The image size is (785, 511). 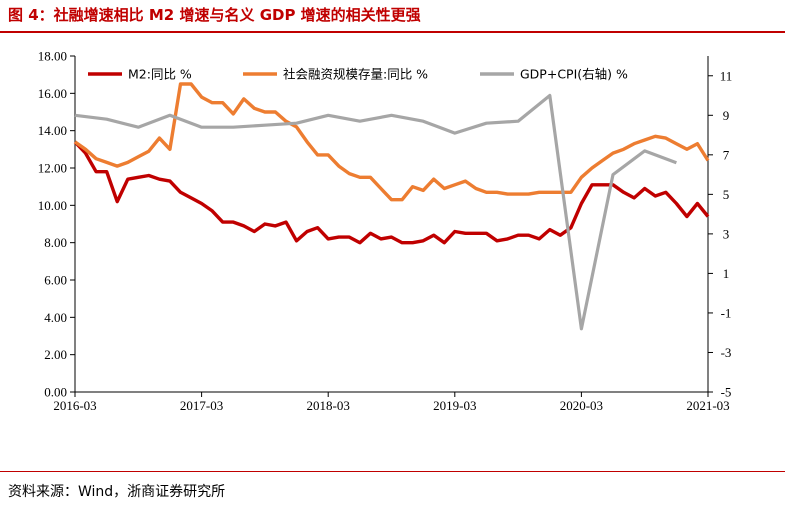 I want to click on x-tick-label: 2017-03, so click(x=201, y=405).